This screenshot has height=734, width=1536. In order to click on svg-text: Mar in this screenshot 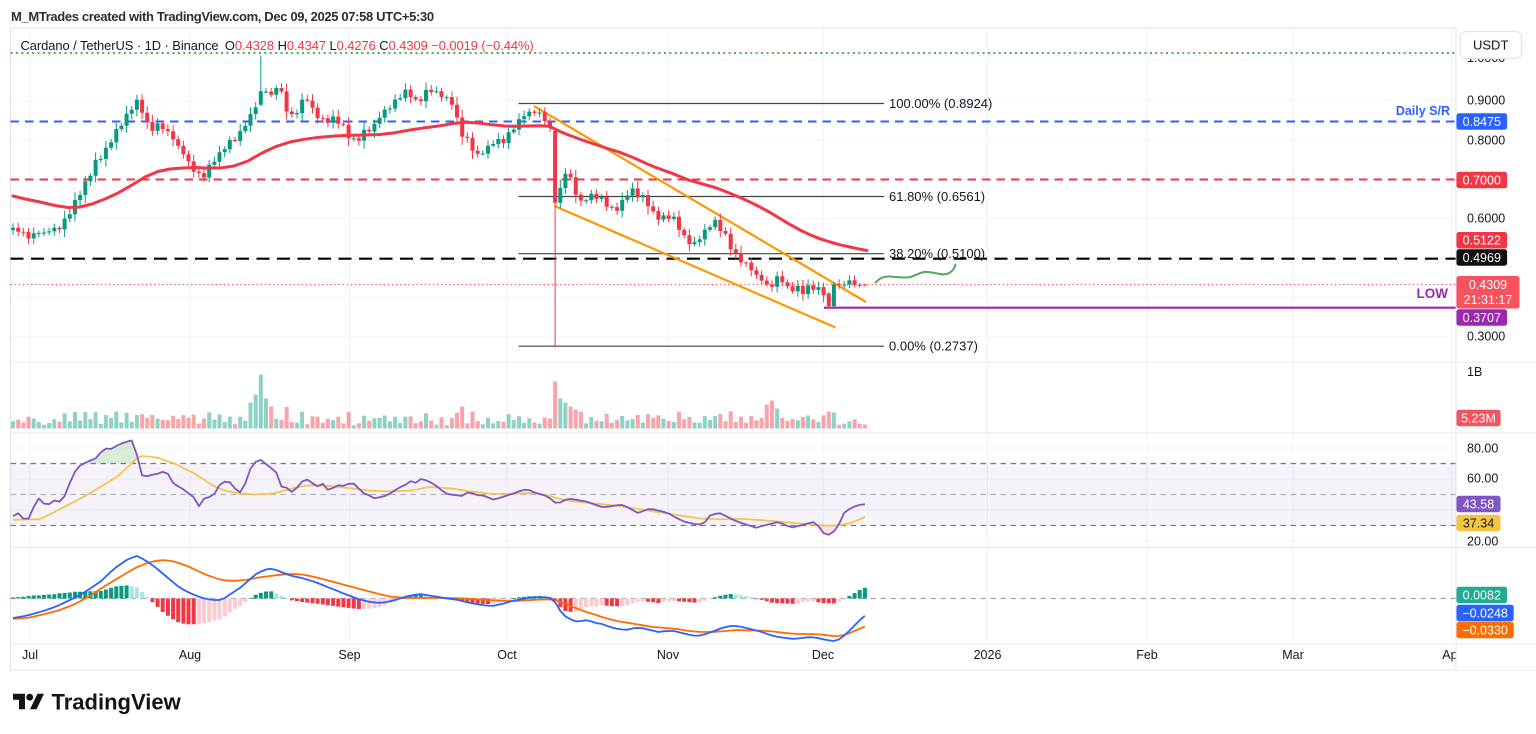, I will do `click(1293, 655)`.